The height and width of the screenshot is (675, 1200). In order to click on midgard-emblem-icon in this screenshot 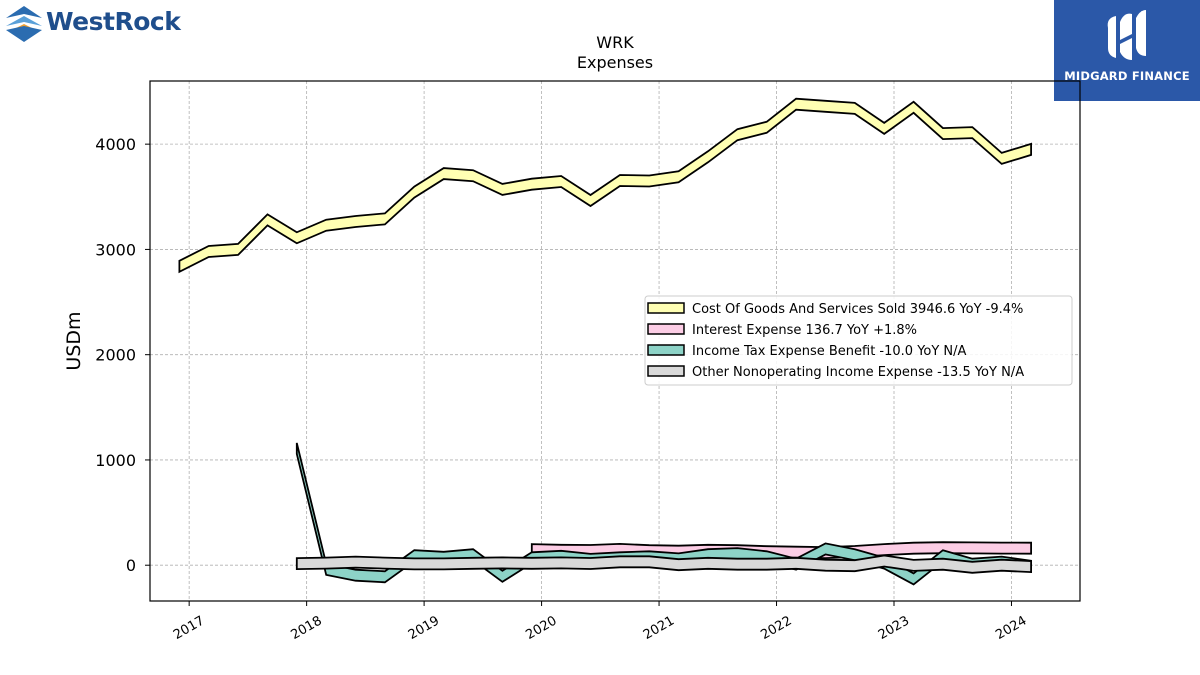, I will do `click(1126, 35)`.